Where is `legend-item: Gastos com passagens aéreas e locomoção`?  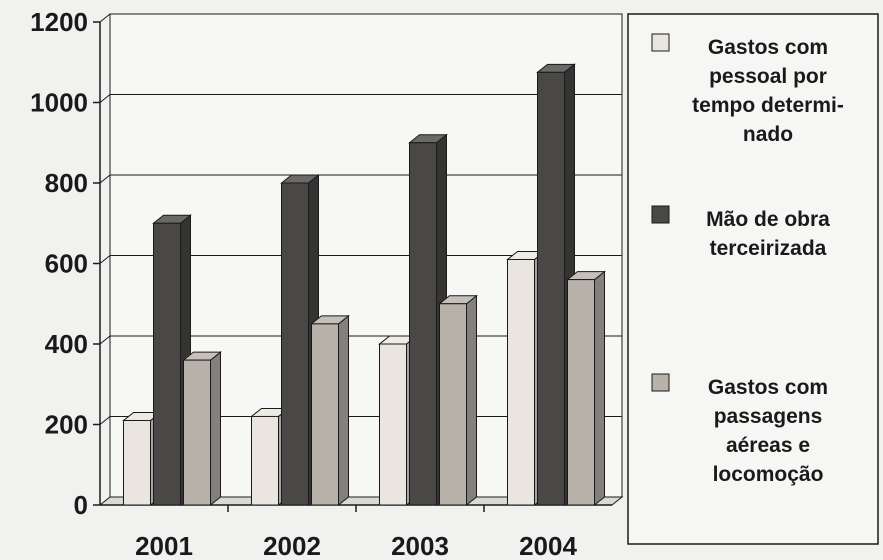
legend-item: Gastos com passagens aéreas e locomoção is located at coordinates (739, 429).